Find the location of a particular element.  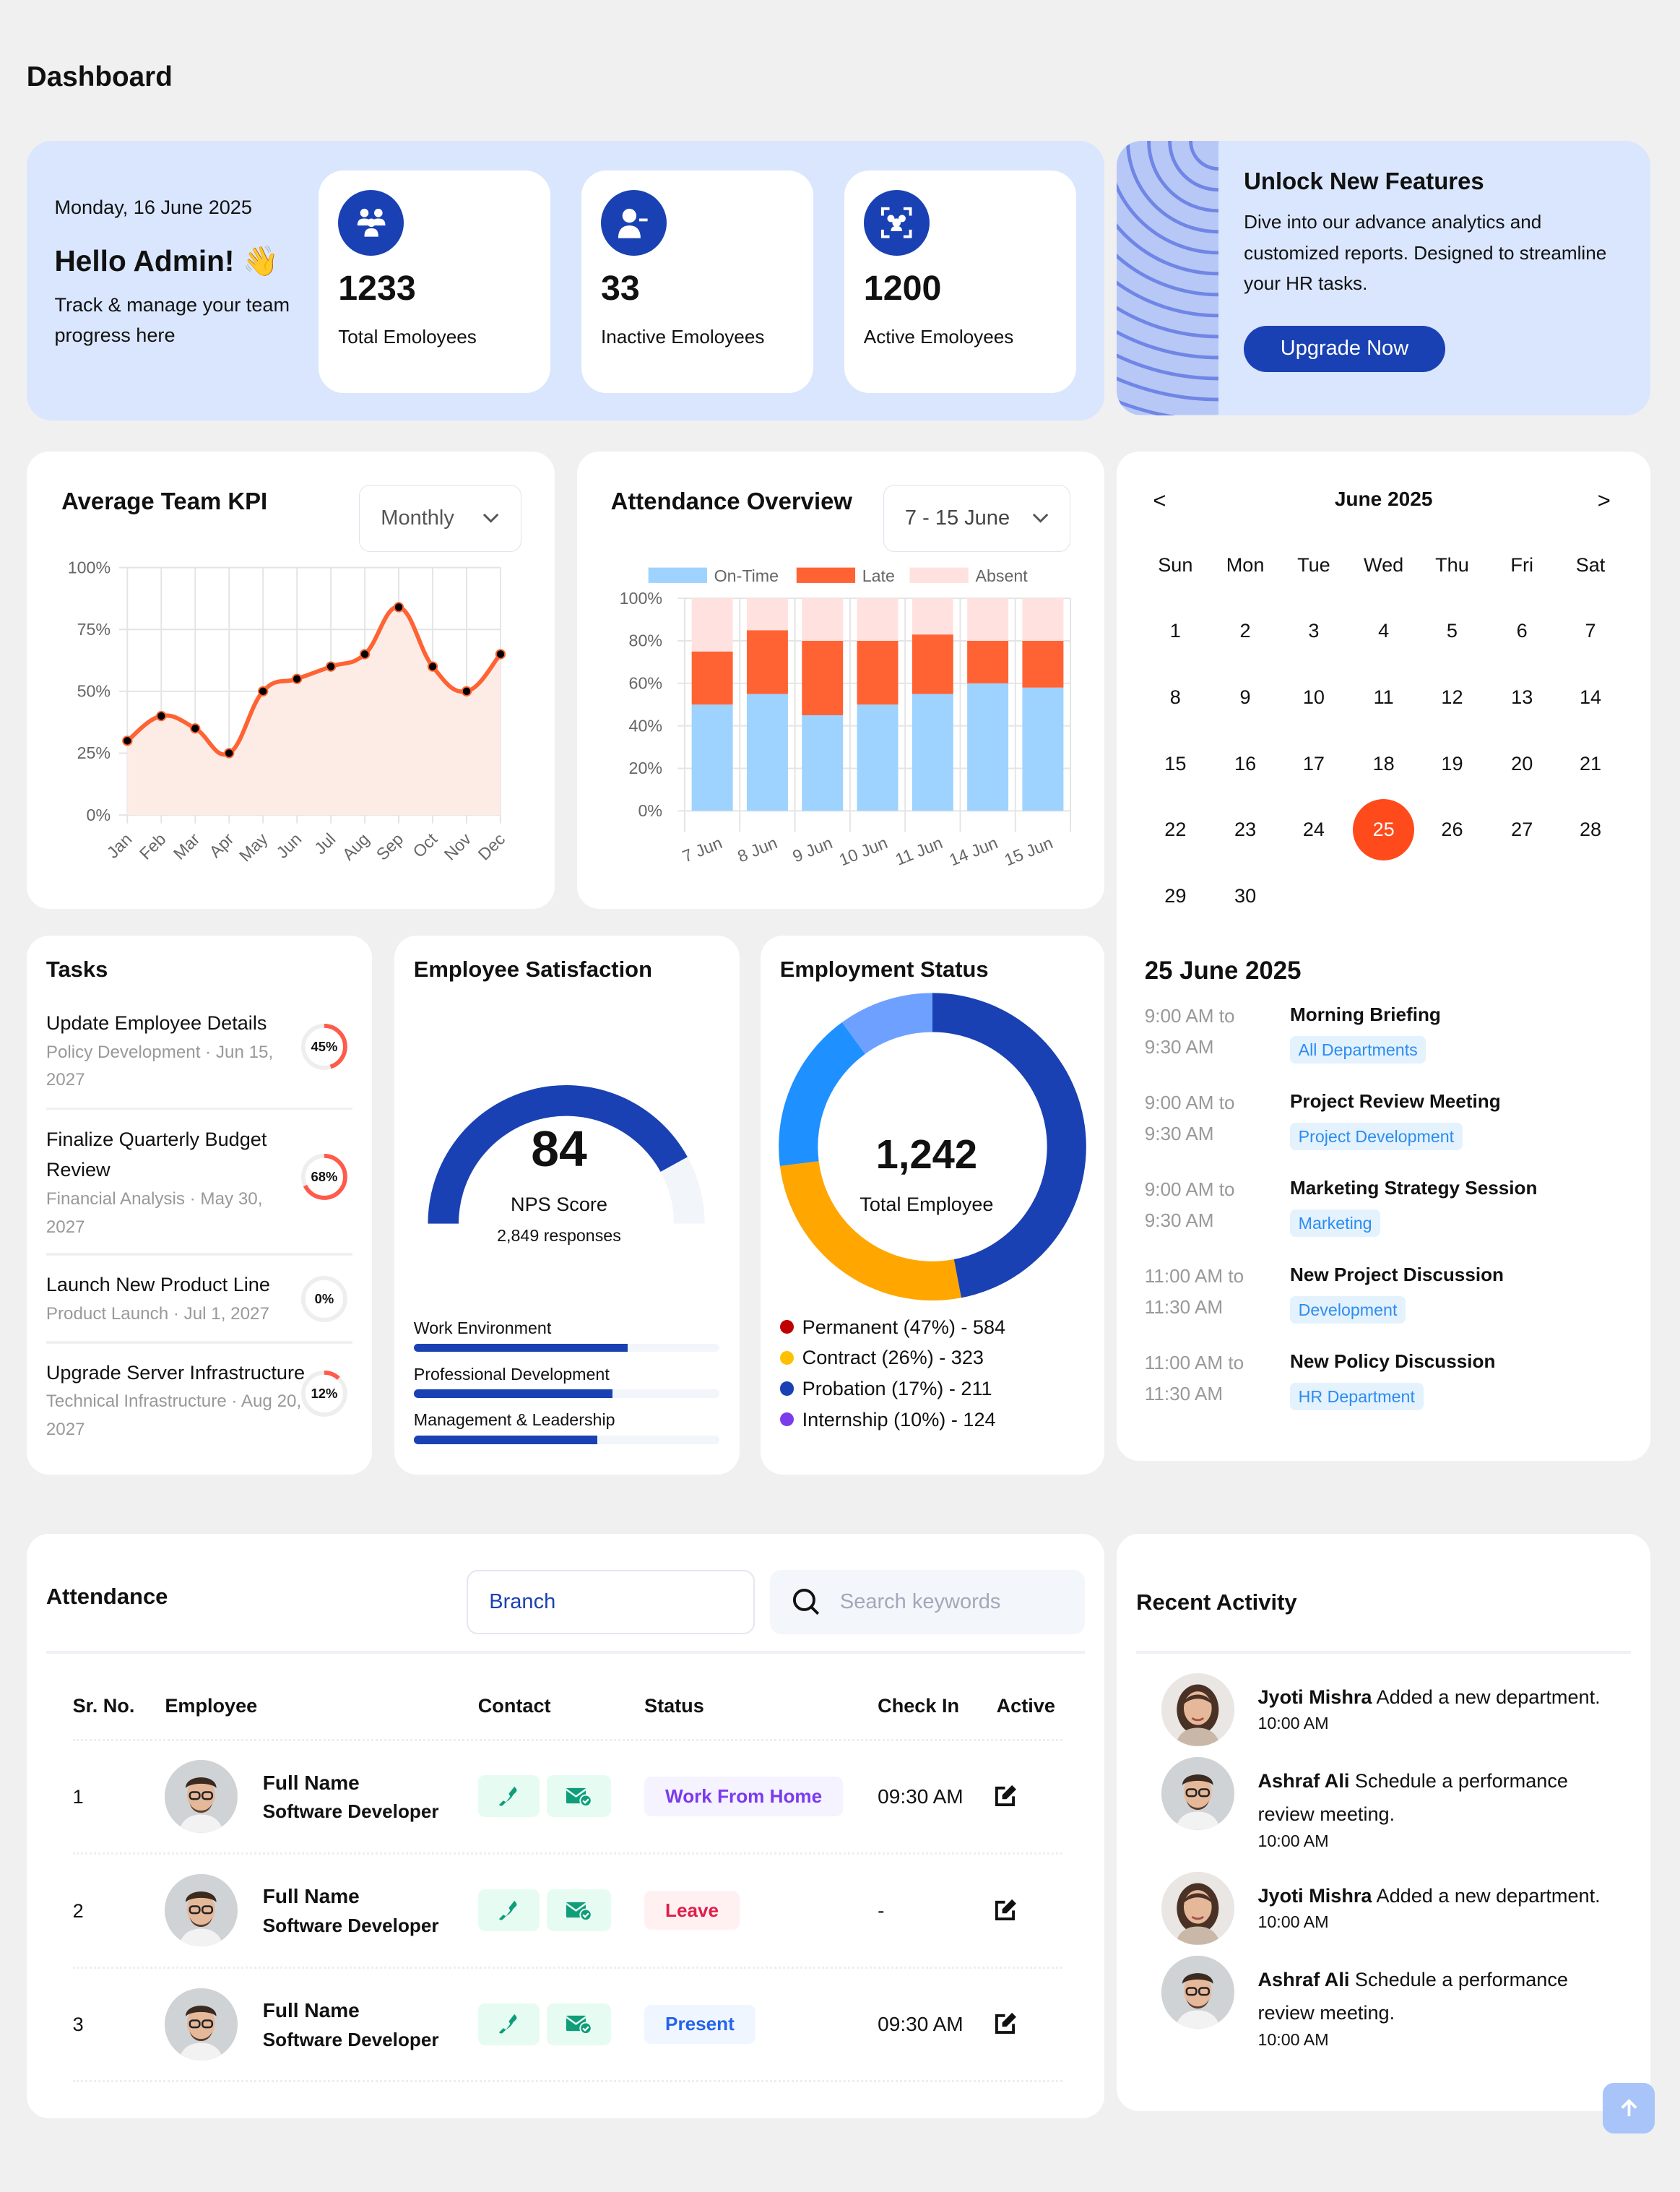

employment-title: Employment Status is located at coordinates (884, 969).